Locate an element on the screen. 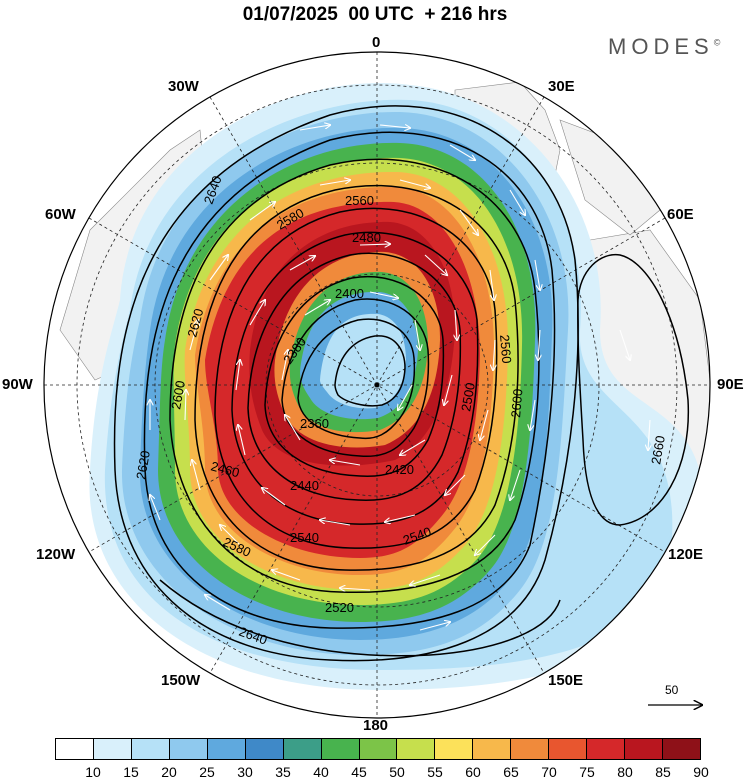  colorbar-tick-label: 40 is located at coordinates (321, 772).